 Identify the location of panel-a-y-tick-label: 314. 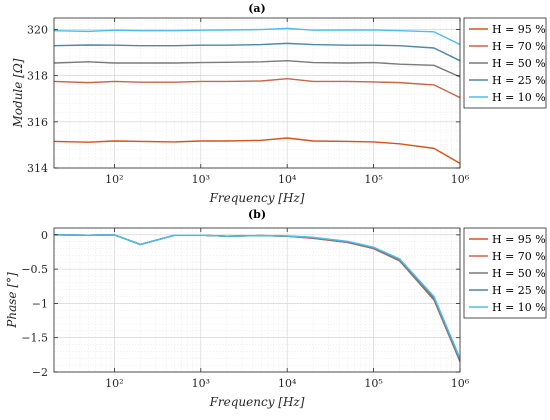
(37, 168).